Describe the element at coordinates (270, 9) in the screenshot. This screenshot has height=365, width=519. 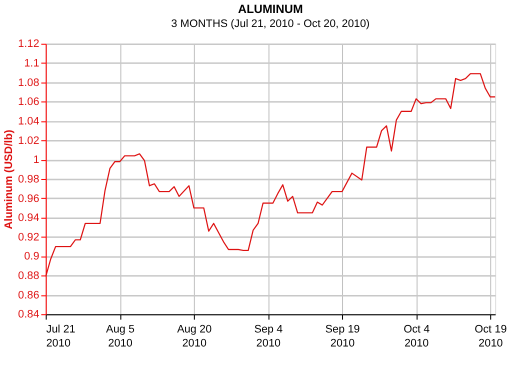
I see `chart-title: ALUMINUM` at that location.